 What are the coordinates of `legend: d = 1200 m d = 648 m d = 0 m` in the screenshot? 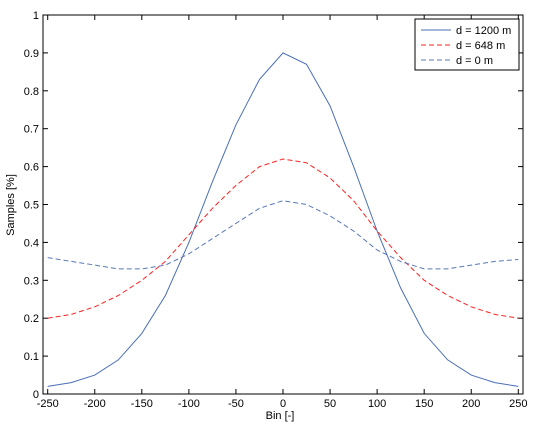 It's located at (467, 44).